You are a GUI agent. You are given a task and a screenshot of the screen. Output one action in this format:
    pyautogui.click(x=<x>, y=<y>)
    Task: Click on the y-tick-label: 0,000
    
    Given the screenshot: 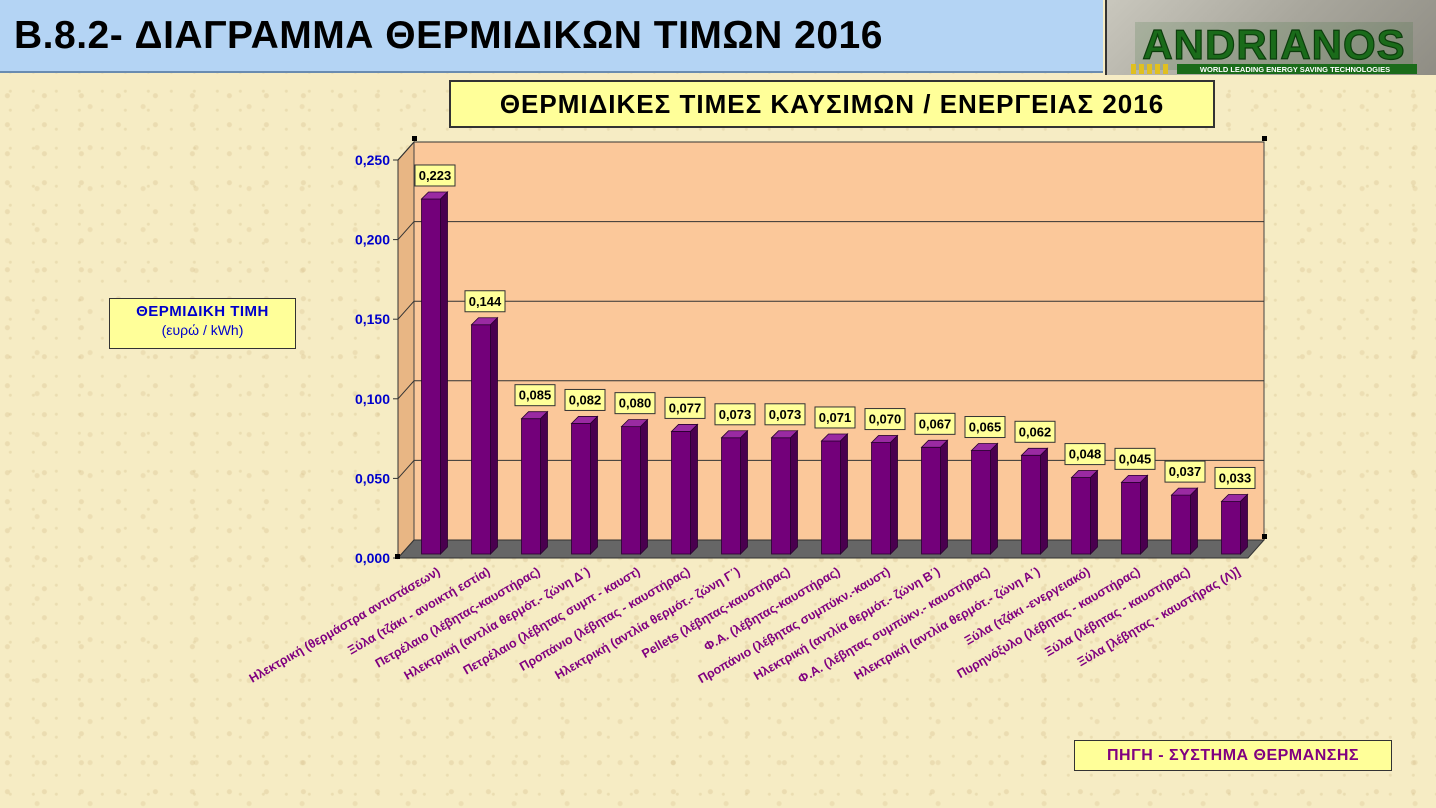 What is the action you would take?
    pyautogui.click(x=372, y=558)
    